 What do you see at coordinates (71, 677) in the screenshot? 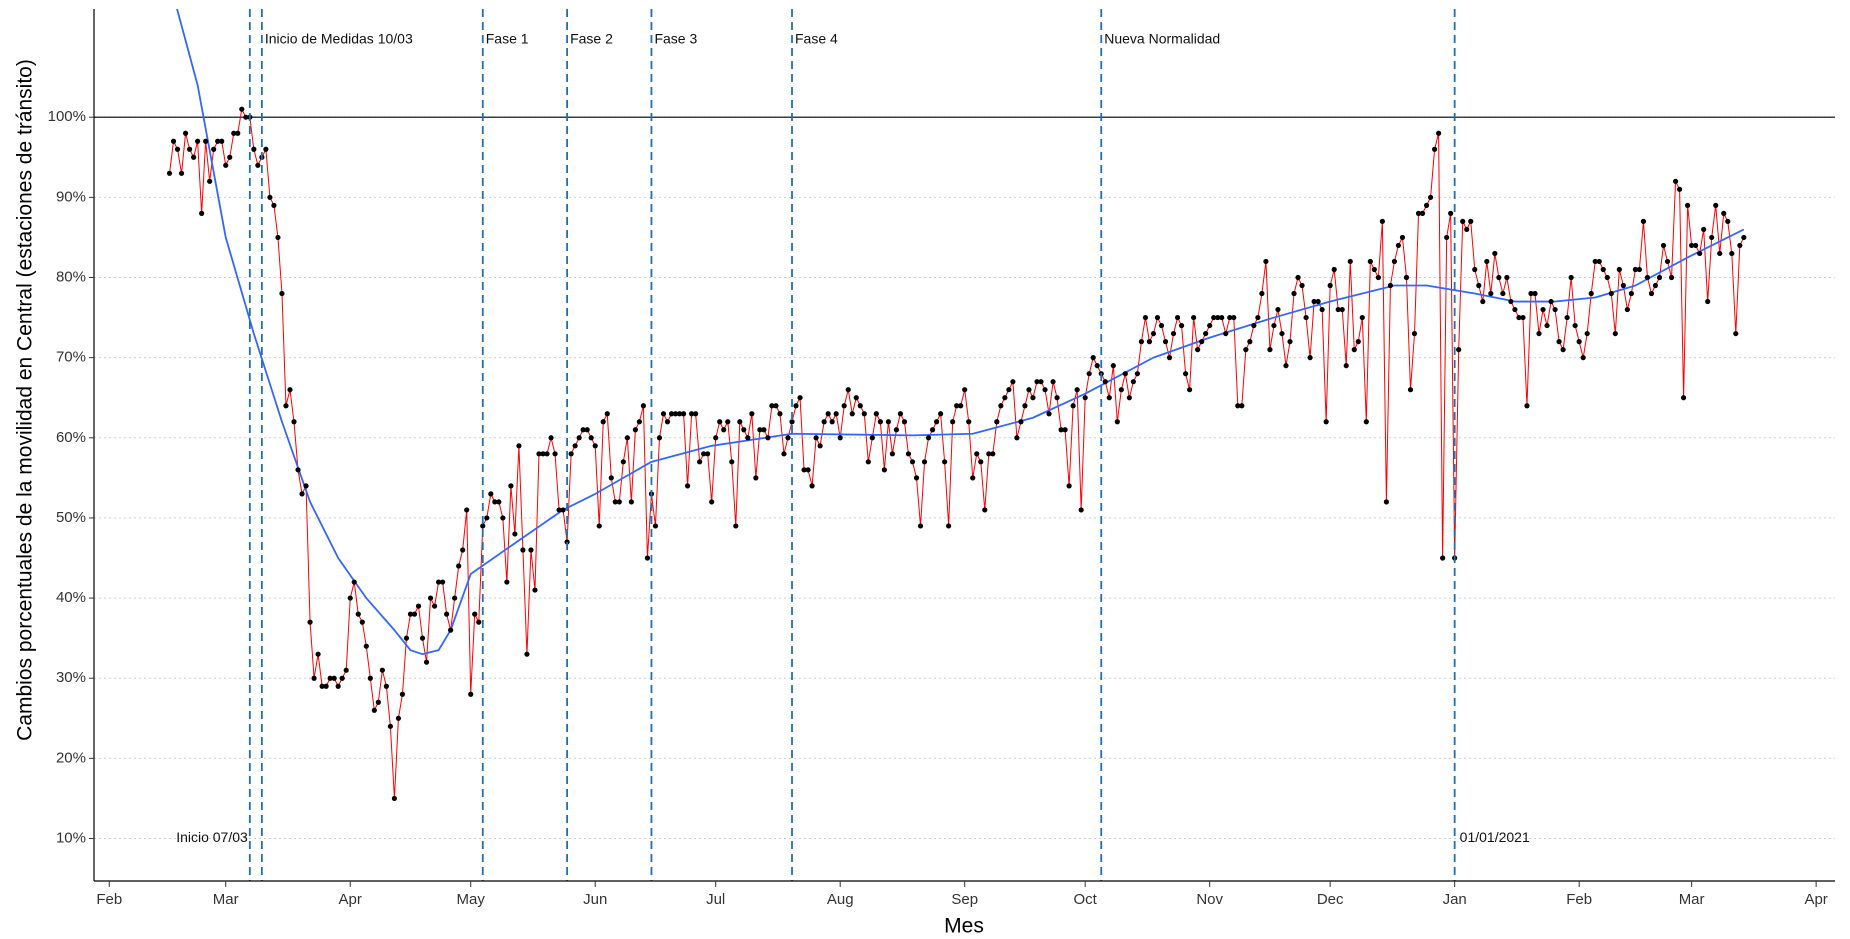
I see `y-tick-label: 30%` at bounding box center [71, 677].